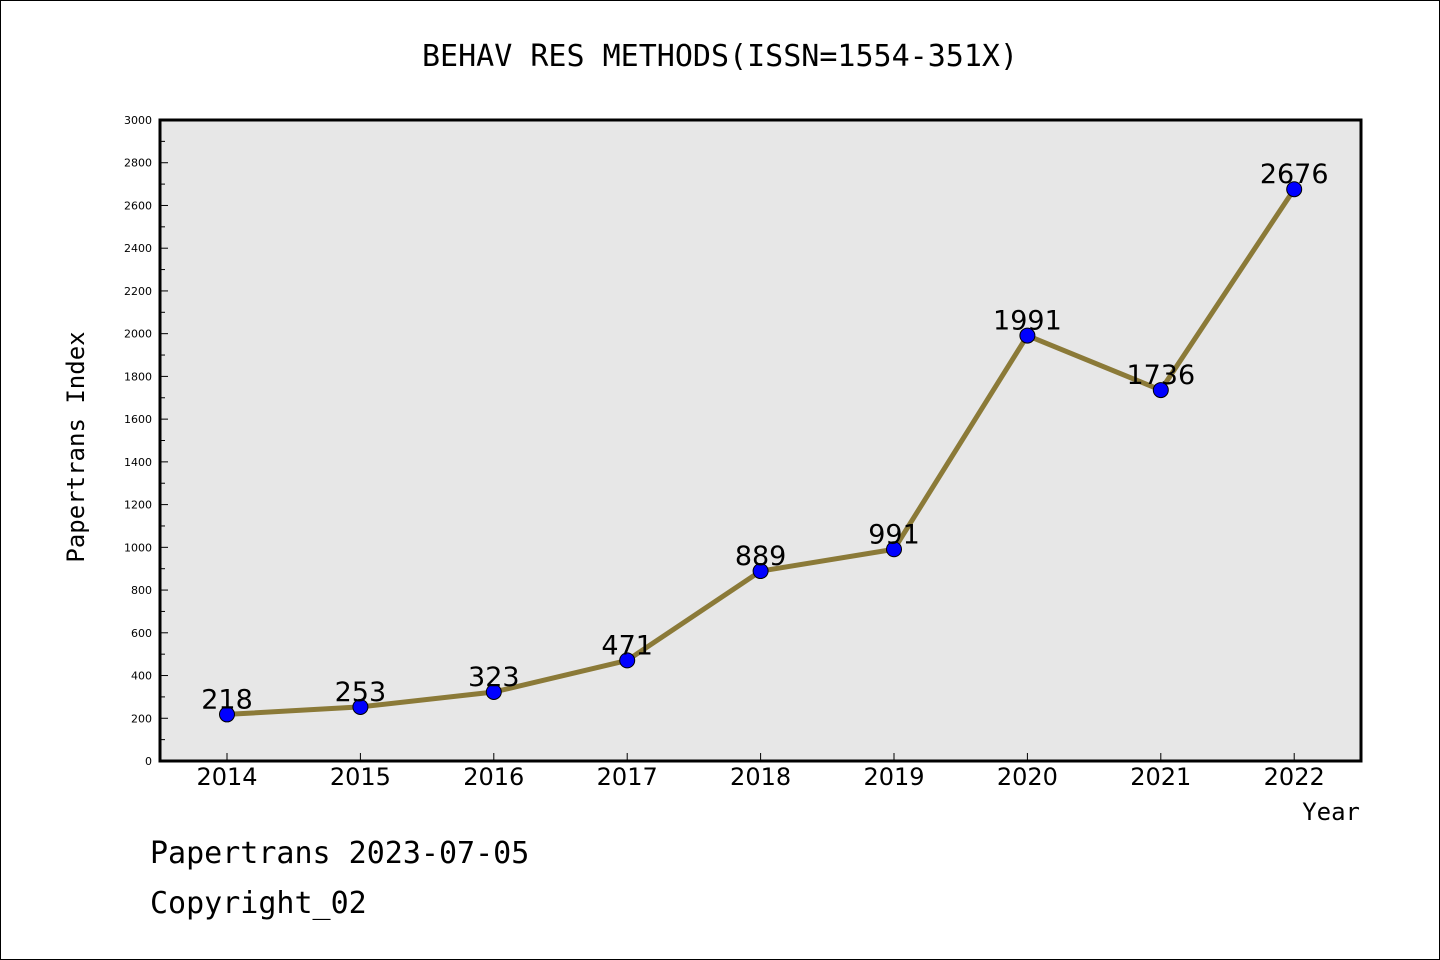 Image resolution: width=1440 pixels, height=960 pixels. I want to click on y-axis-title: Papertrans Index, so click(76, 446).